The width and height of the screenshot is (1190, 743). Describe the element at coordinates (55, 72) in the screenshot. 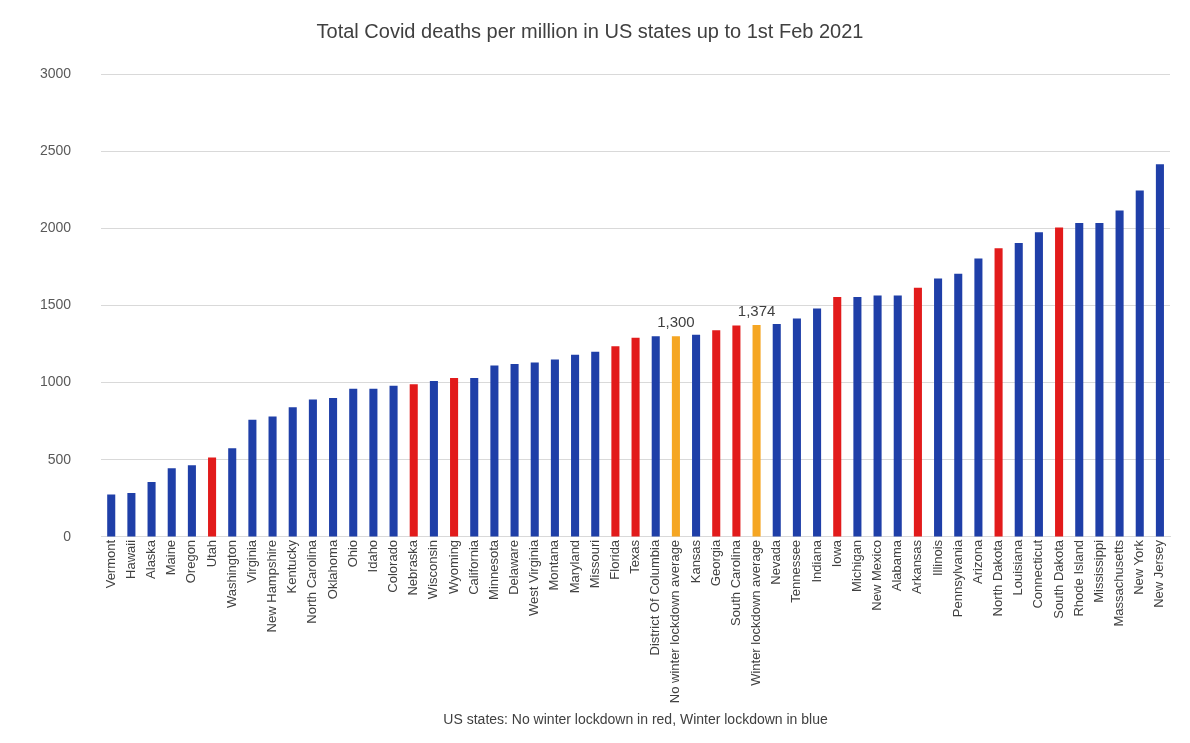

I see `y-tick-label: 3000` at that location.